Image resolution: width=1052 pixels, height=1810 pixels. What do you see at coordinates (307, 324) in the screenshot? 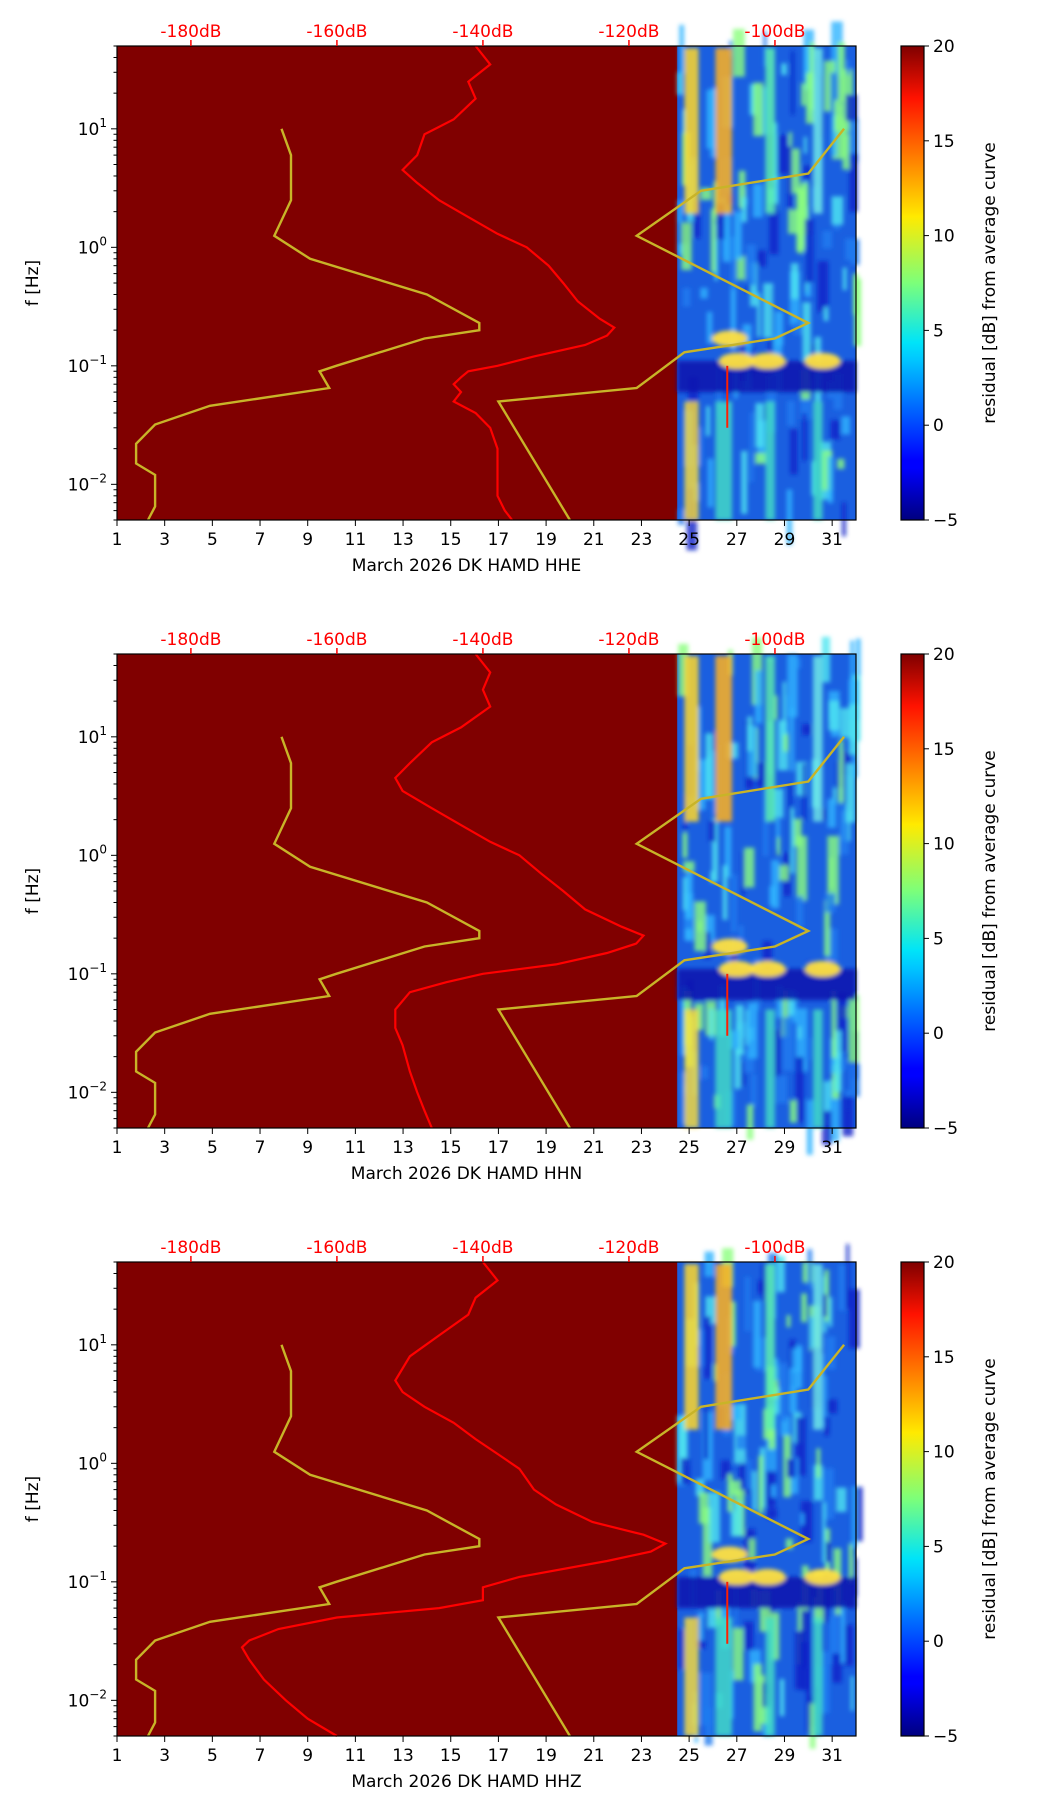
I see `low-noise-model-curve` at bounding box center [307, 324].